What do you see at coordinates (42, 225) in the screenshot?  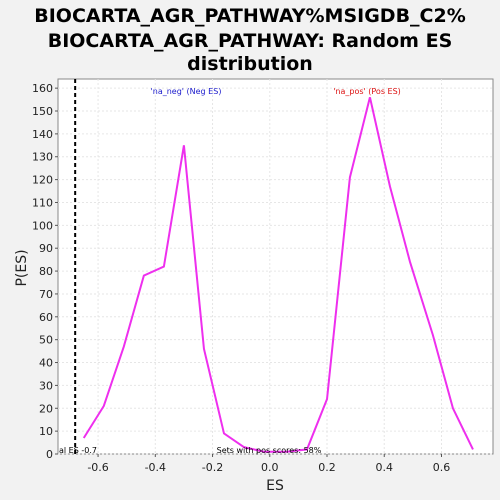 I see `y-tick-label: 100` at bounding box center [42, 225].